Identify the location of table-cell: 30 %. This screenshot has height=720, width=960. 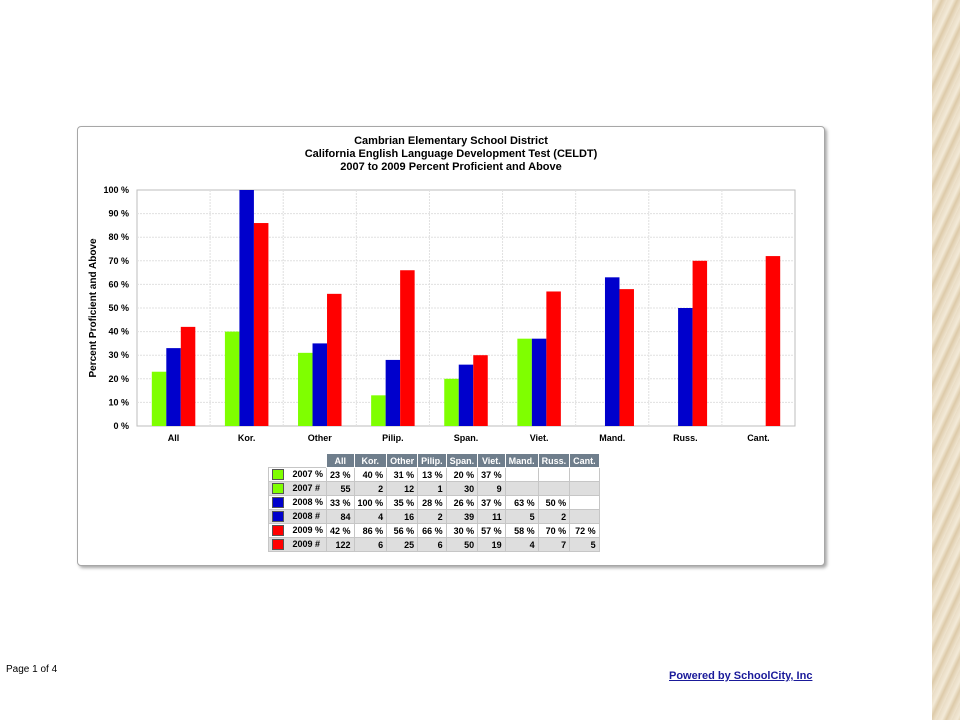
(462, 530).